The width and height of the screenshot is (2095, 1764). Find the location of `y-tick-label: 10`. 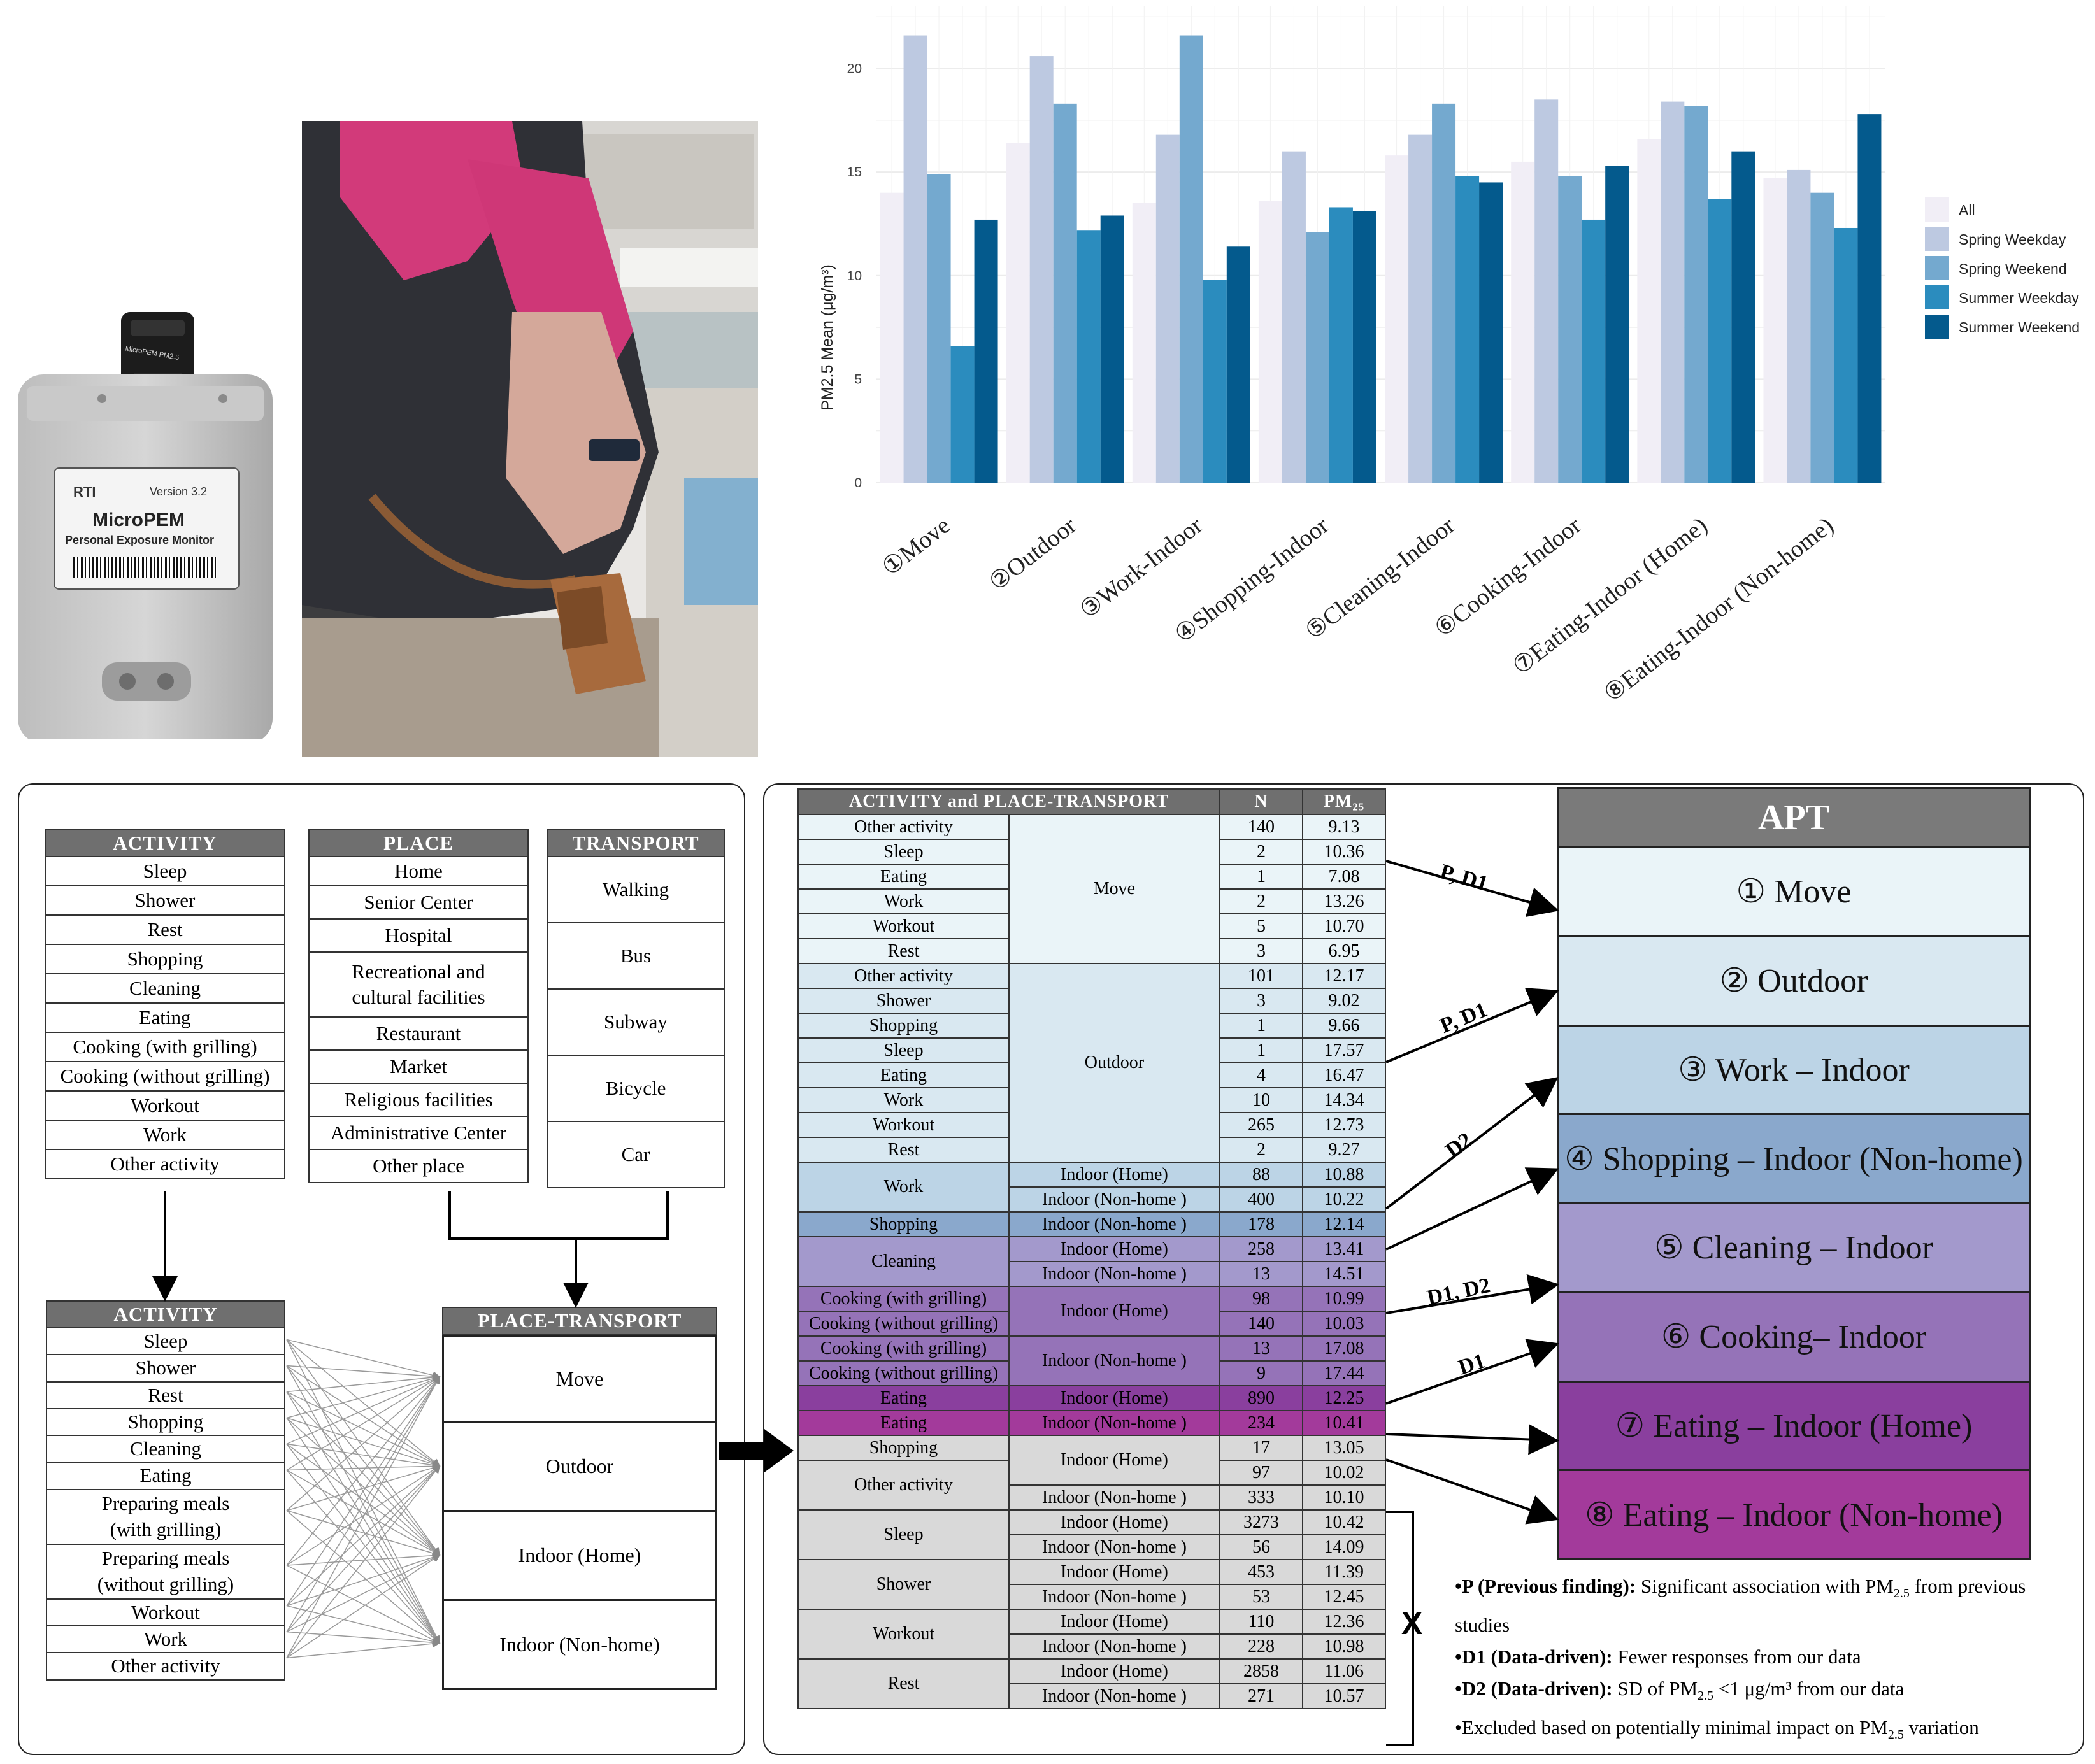

y-tick-label: 10 is located at coordinates (854, 276).